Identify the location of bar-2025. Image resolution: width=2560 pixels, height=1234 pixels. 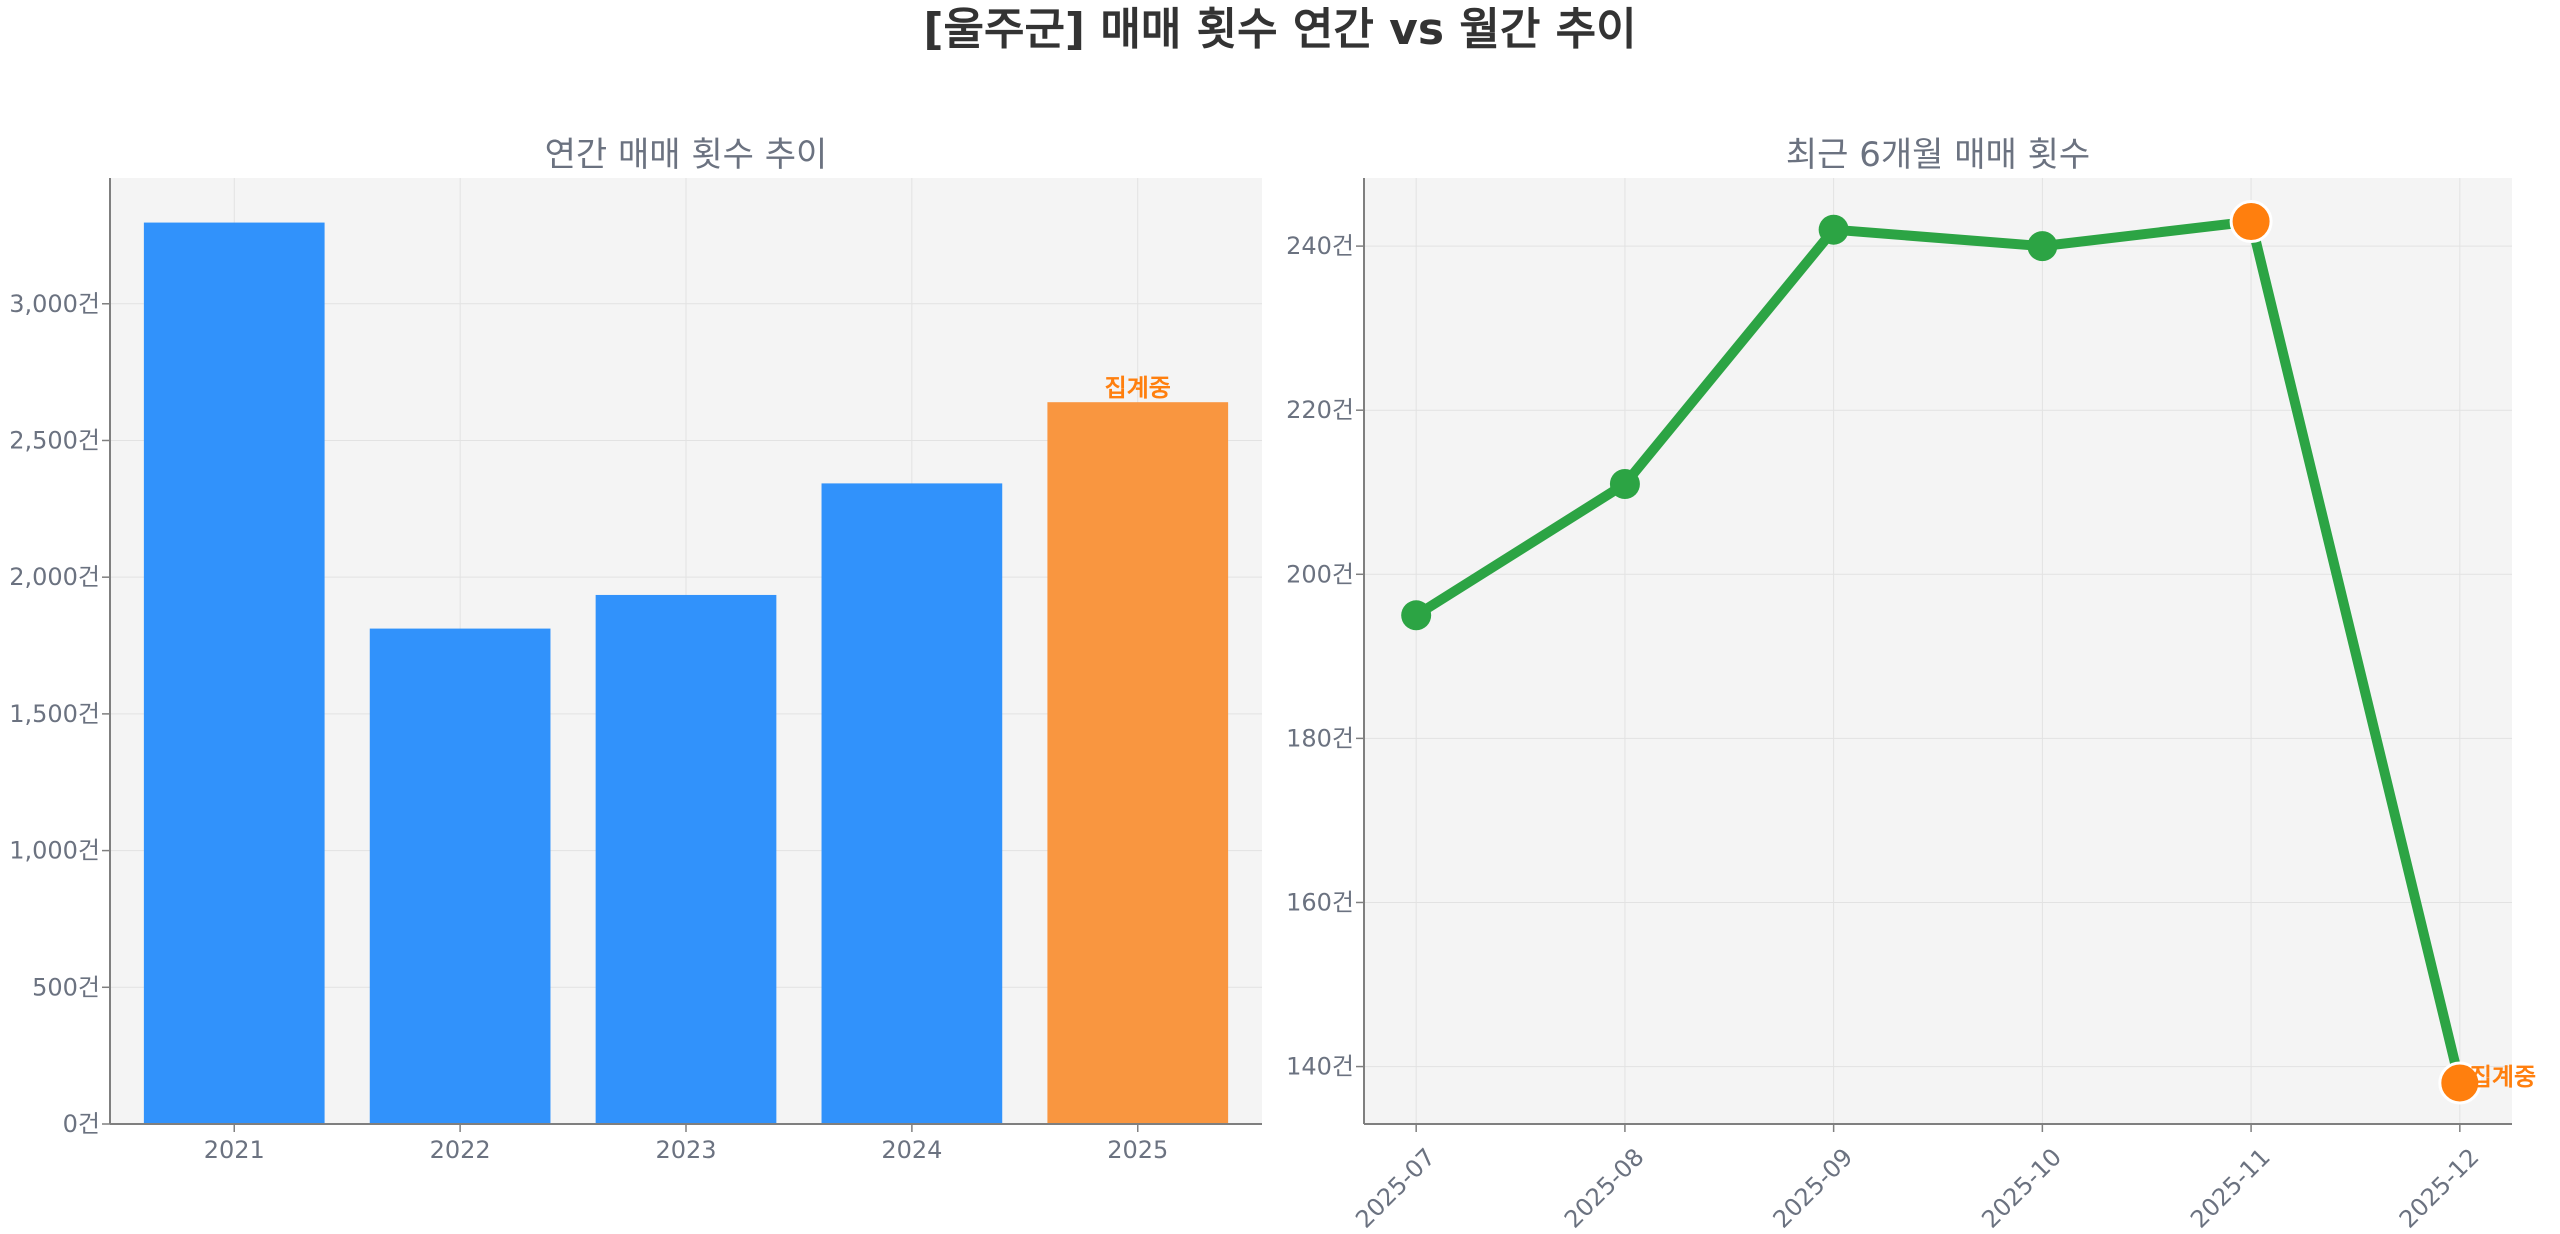
(1138, 763).